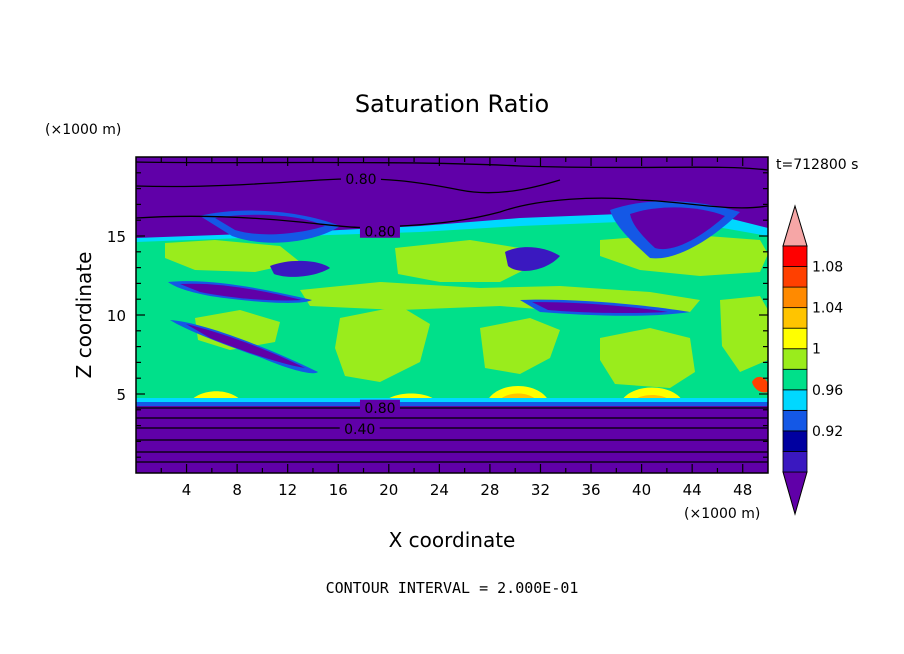 The height and width of the screenshot is (654, 904). Describe the element at coordinates (489, 490) in the screenshot. I see `x-tick-label: 28` at that location.